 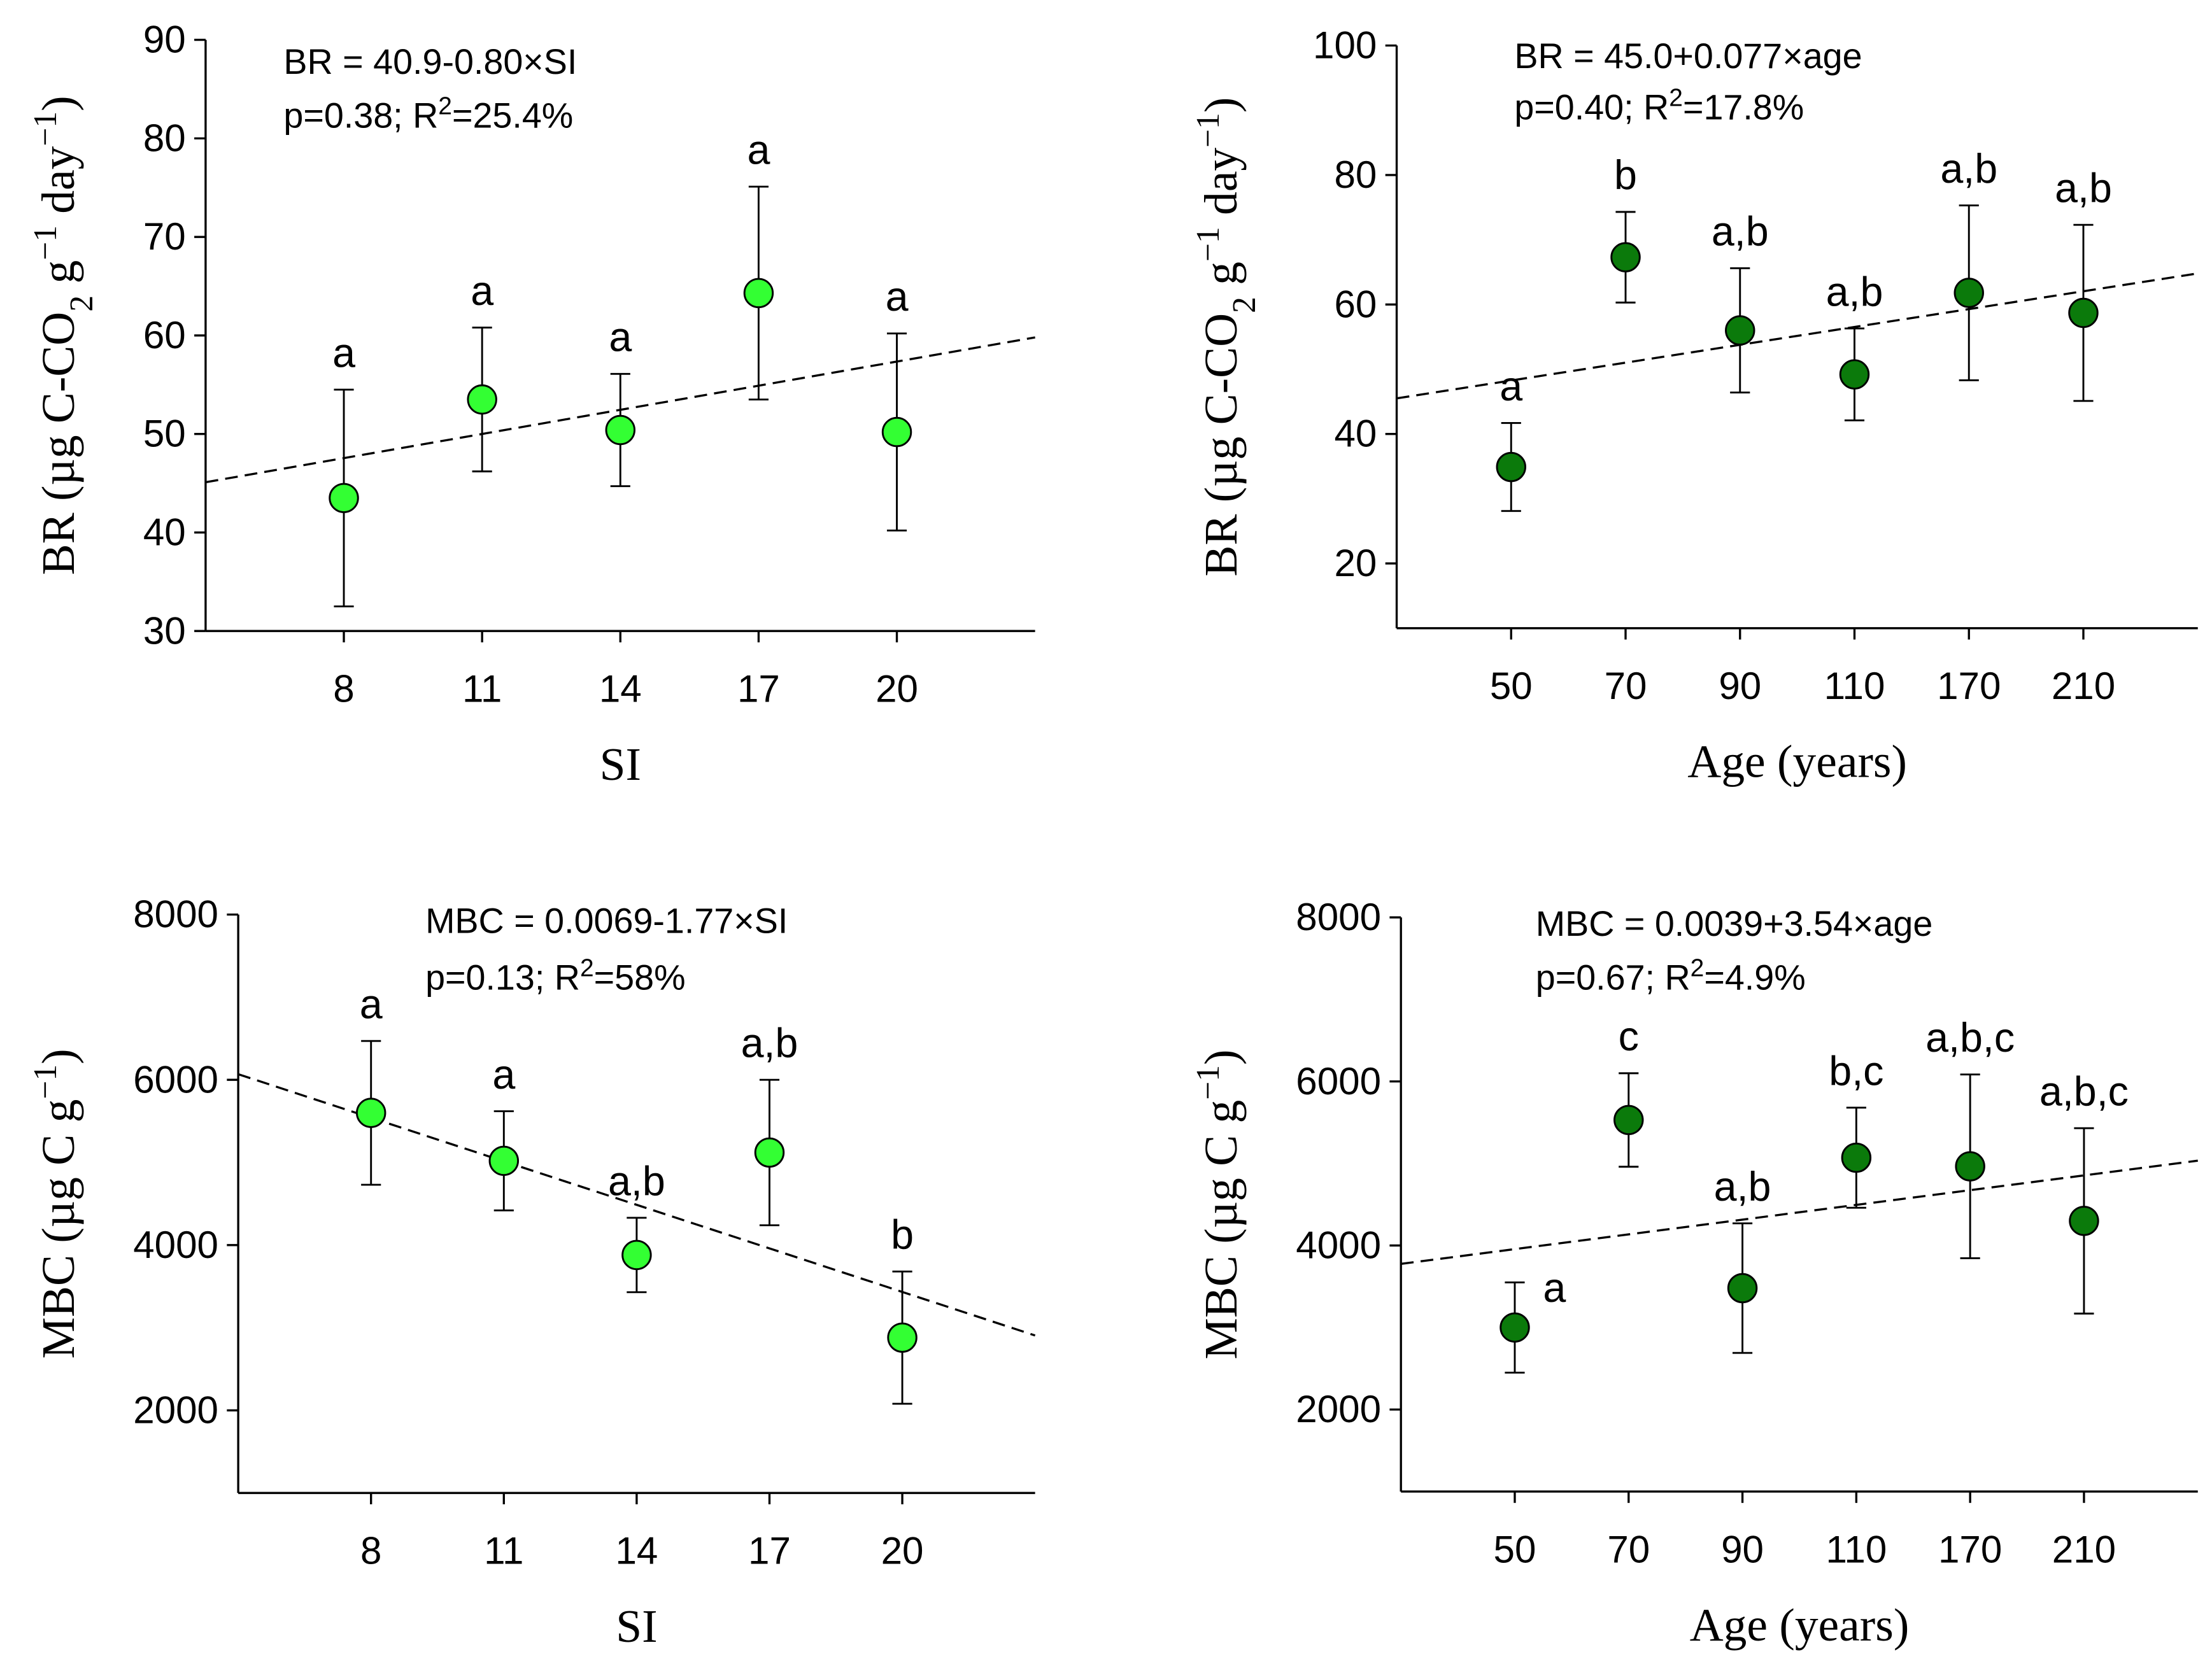 I want to click on group-letter: b,c, so click(x=1856, y=1071).